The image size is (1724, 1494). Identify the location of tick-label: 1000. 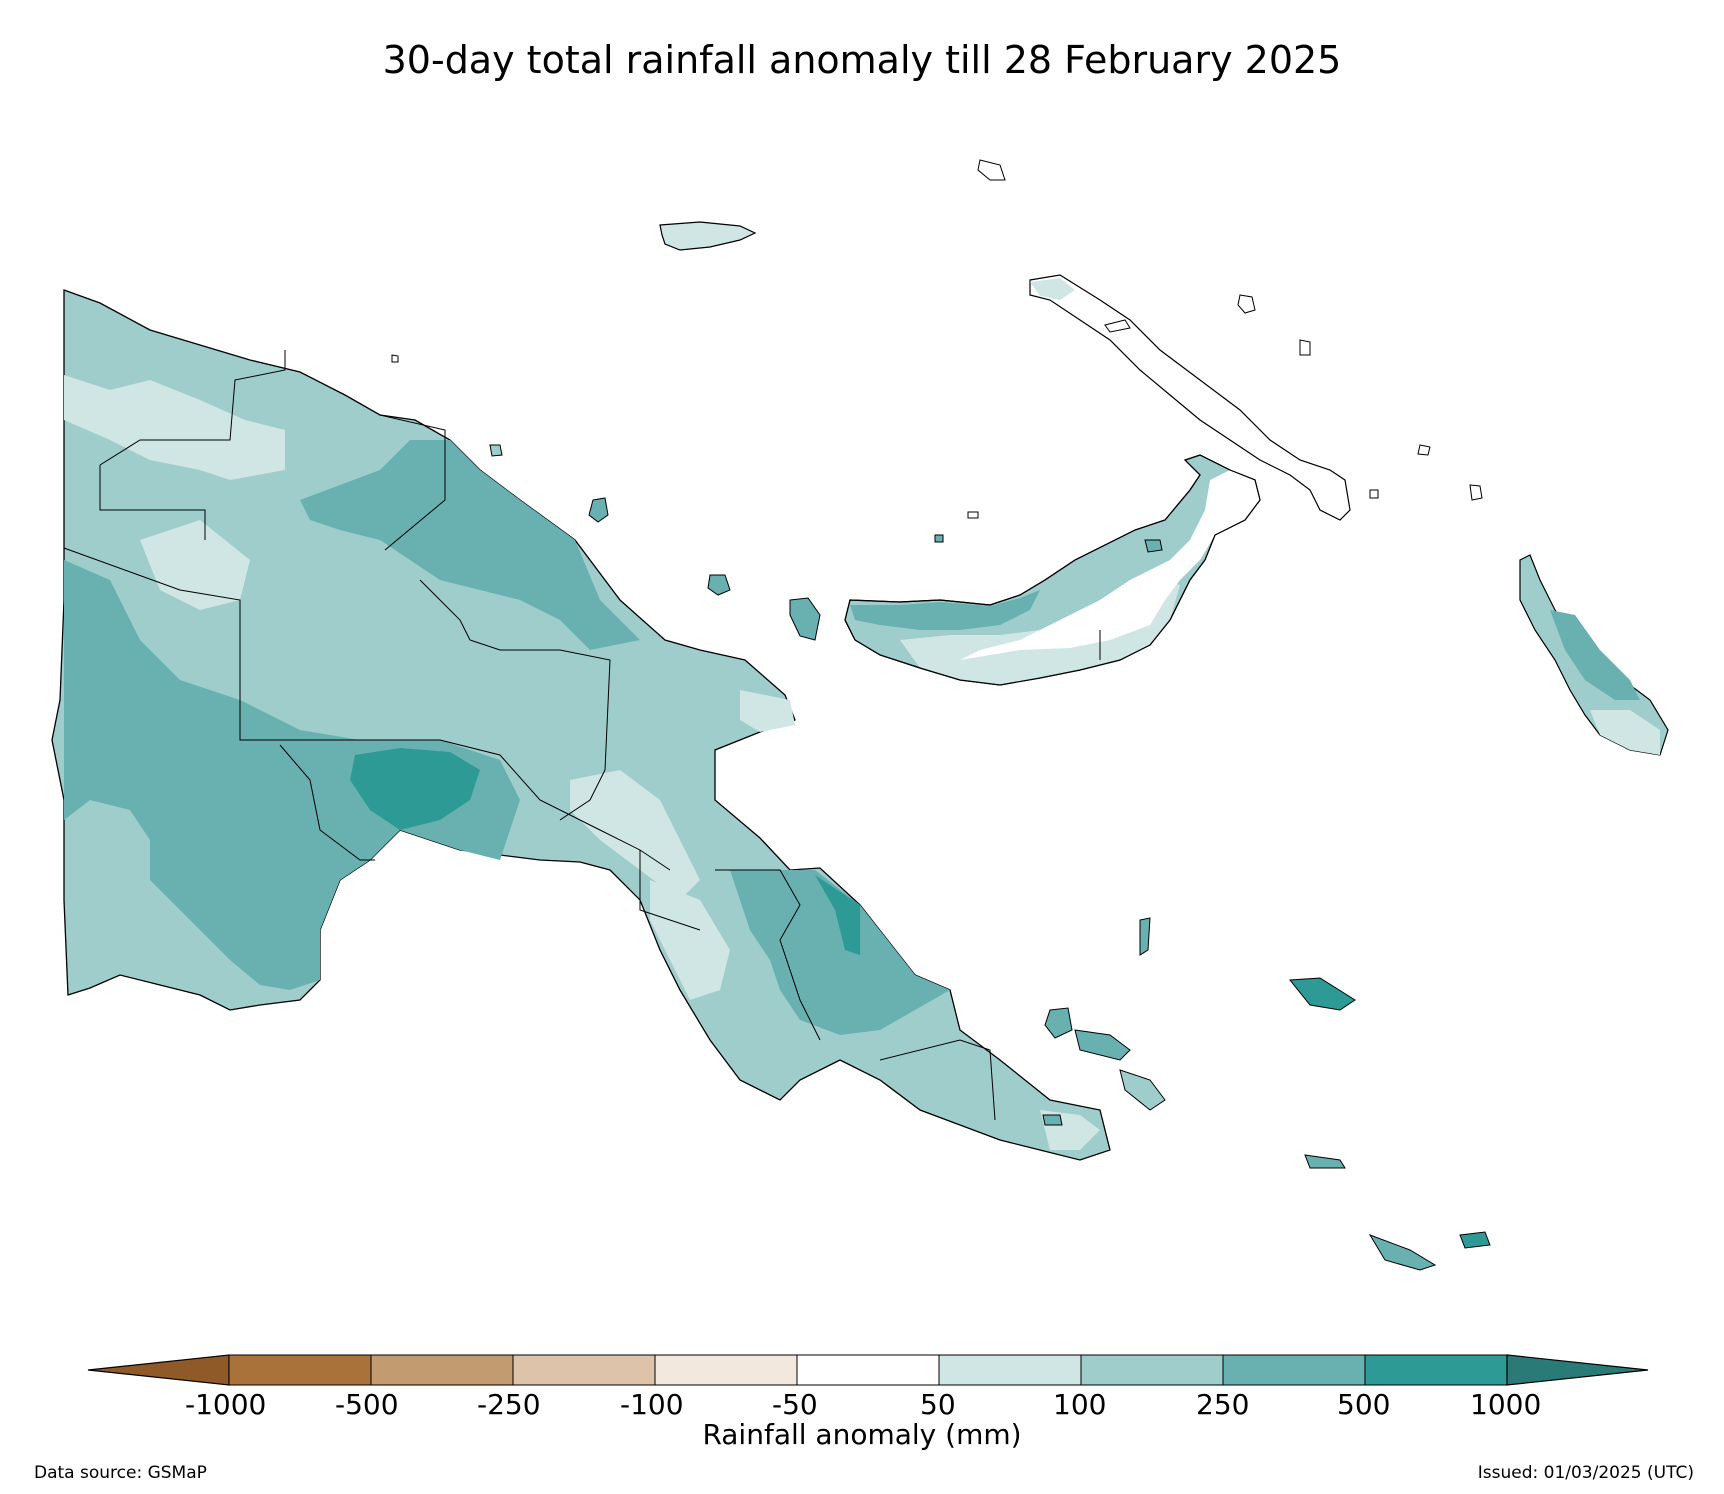
(1506, 1404).